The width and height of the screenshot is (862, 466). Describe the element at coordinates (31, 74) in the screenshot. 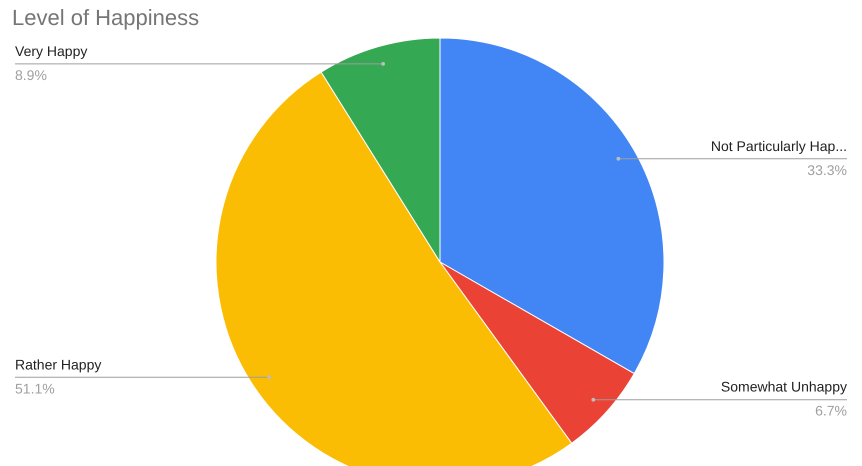

I see `data-label: 8.9%` at that location.